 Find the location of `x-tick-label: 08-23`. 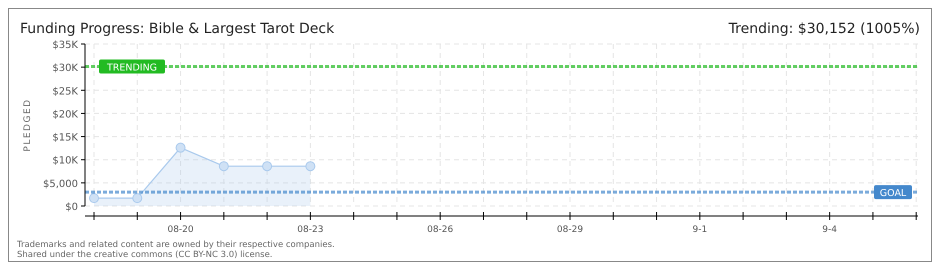

x-tick-label: 08-23 is located at coordinates (310, 230).